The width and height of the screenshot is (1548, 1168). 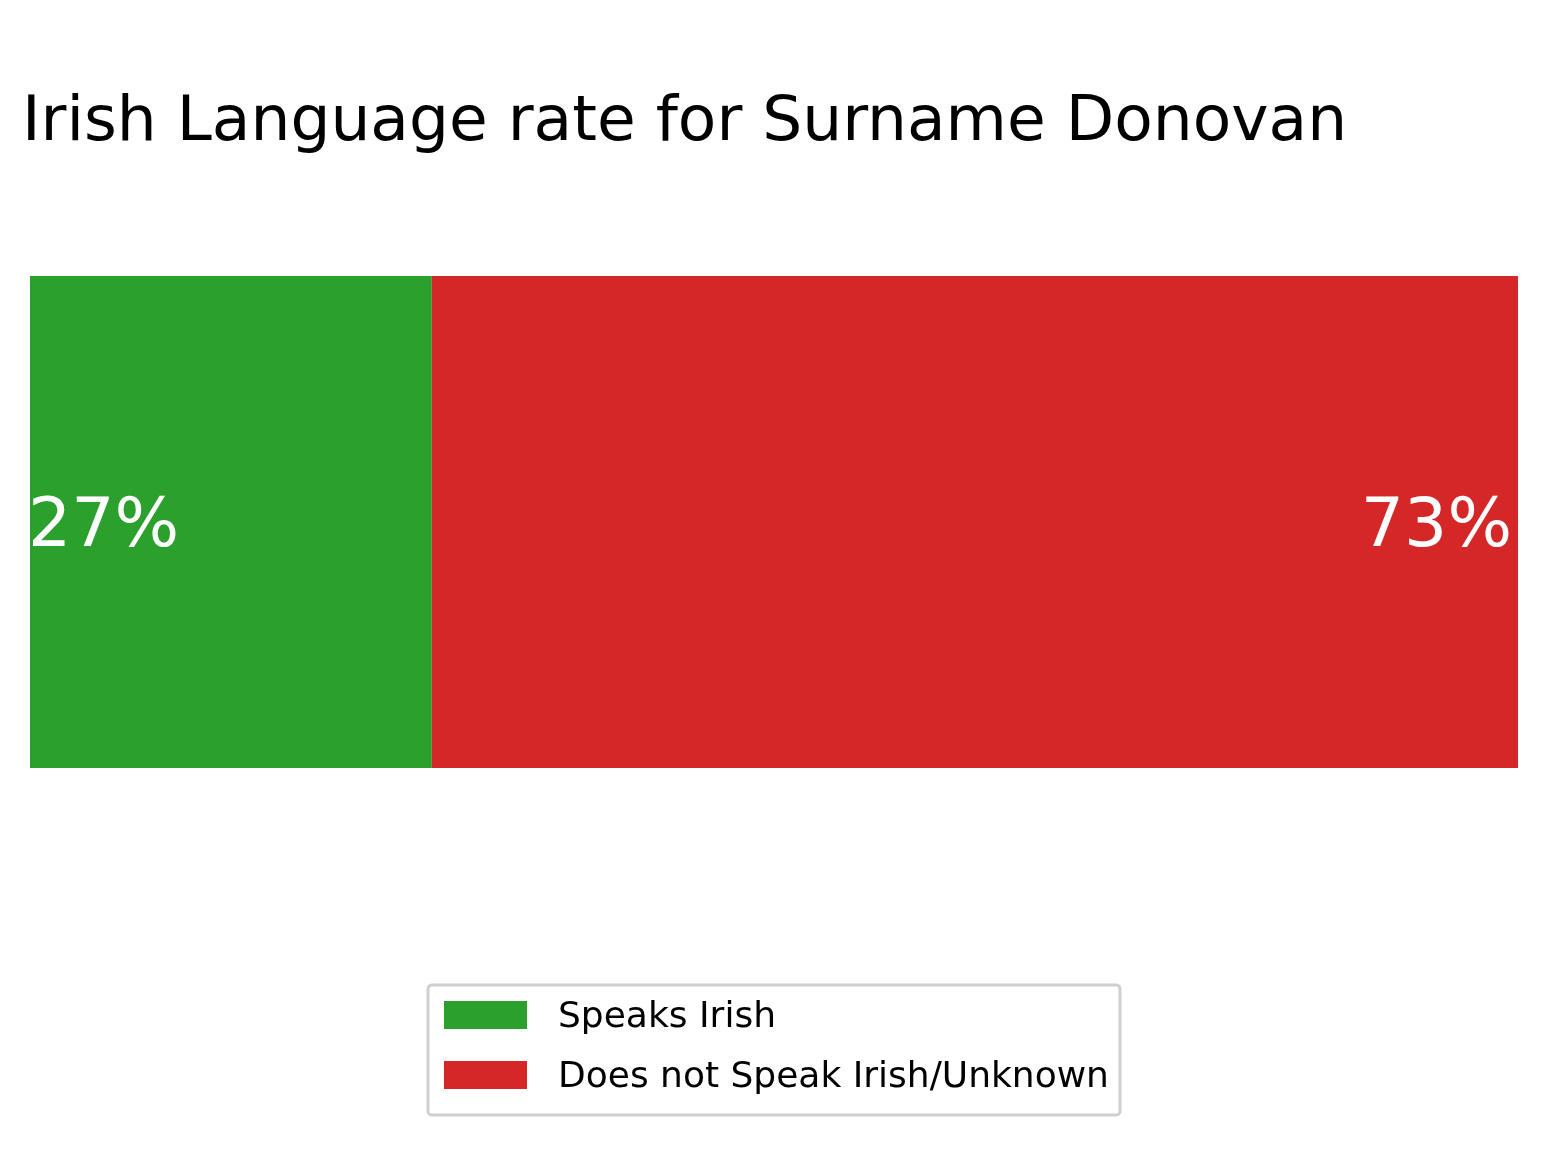 I want to click on legend-label: Does not Speak Irish/Unknown, so click(x=833, y=1074).